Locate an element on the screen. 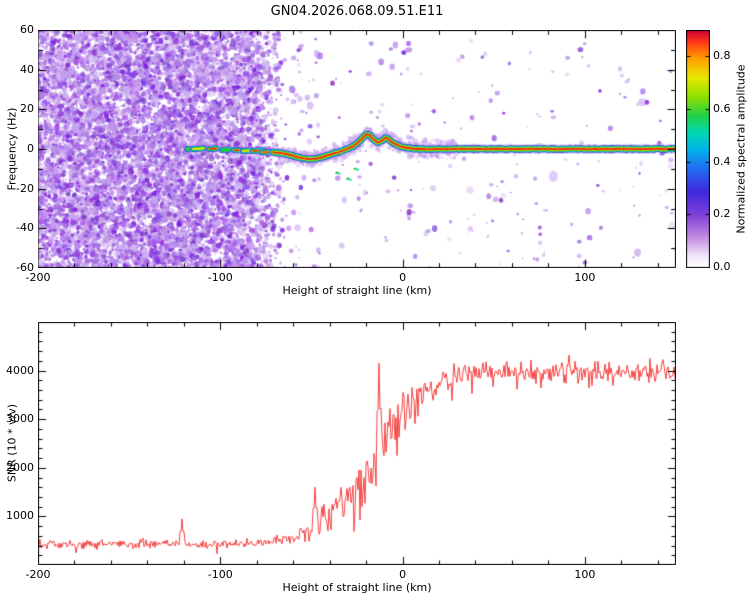 The image size is (750, 600). colorbar-tick-label: 0.0 is located at coordinates (722, 266).